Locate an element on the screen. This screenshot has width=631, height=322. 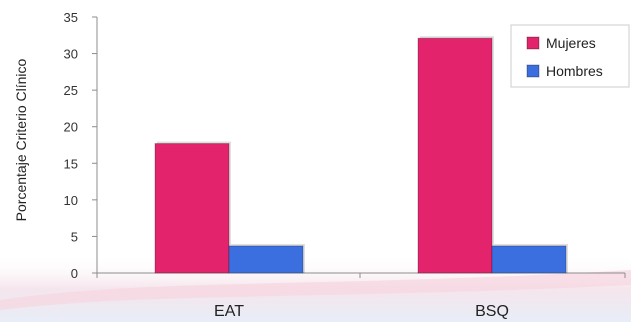
bar-mujeres-eat is located at coordinates (192, 208).